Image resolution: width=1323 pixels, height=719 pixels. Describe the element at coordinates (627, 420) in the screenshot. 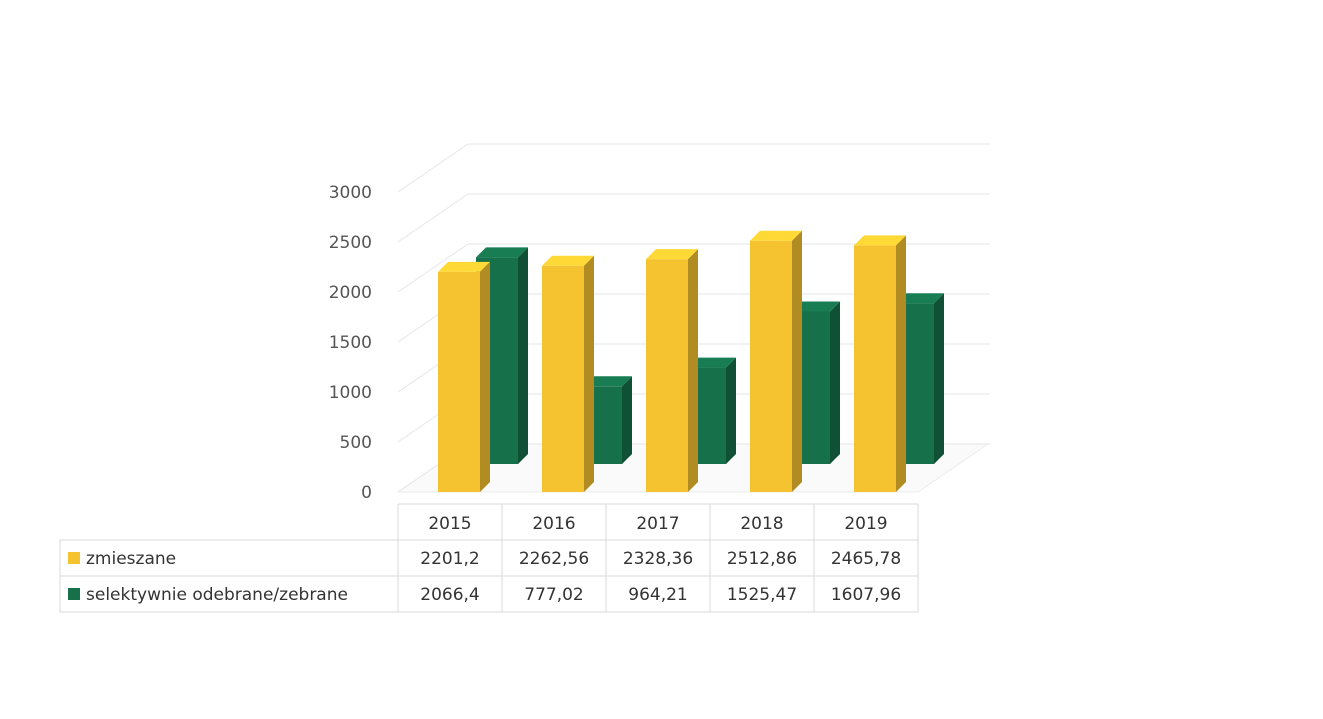

I see `bar-series2-2016-side` at that location.